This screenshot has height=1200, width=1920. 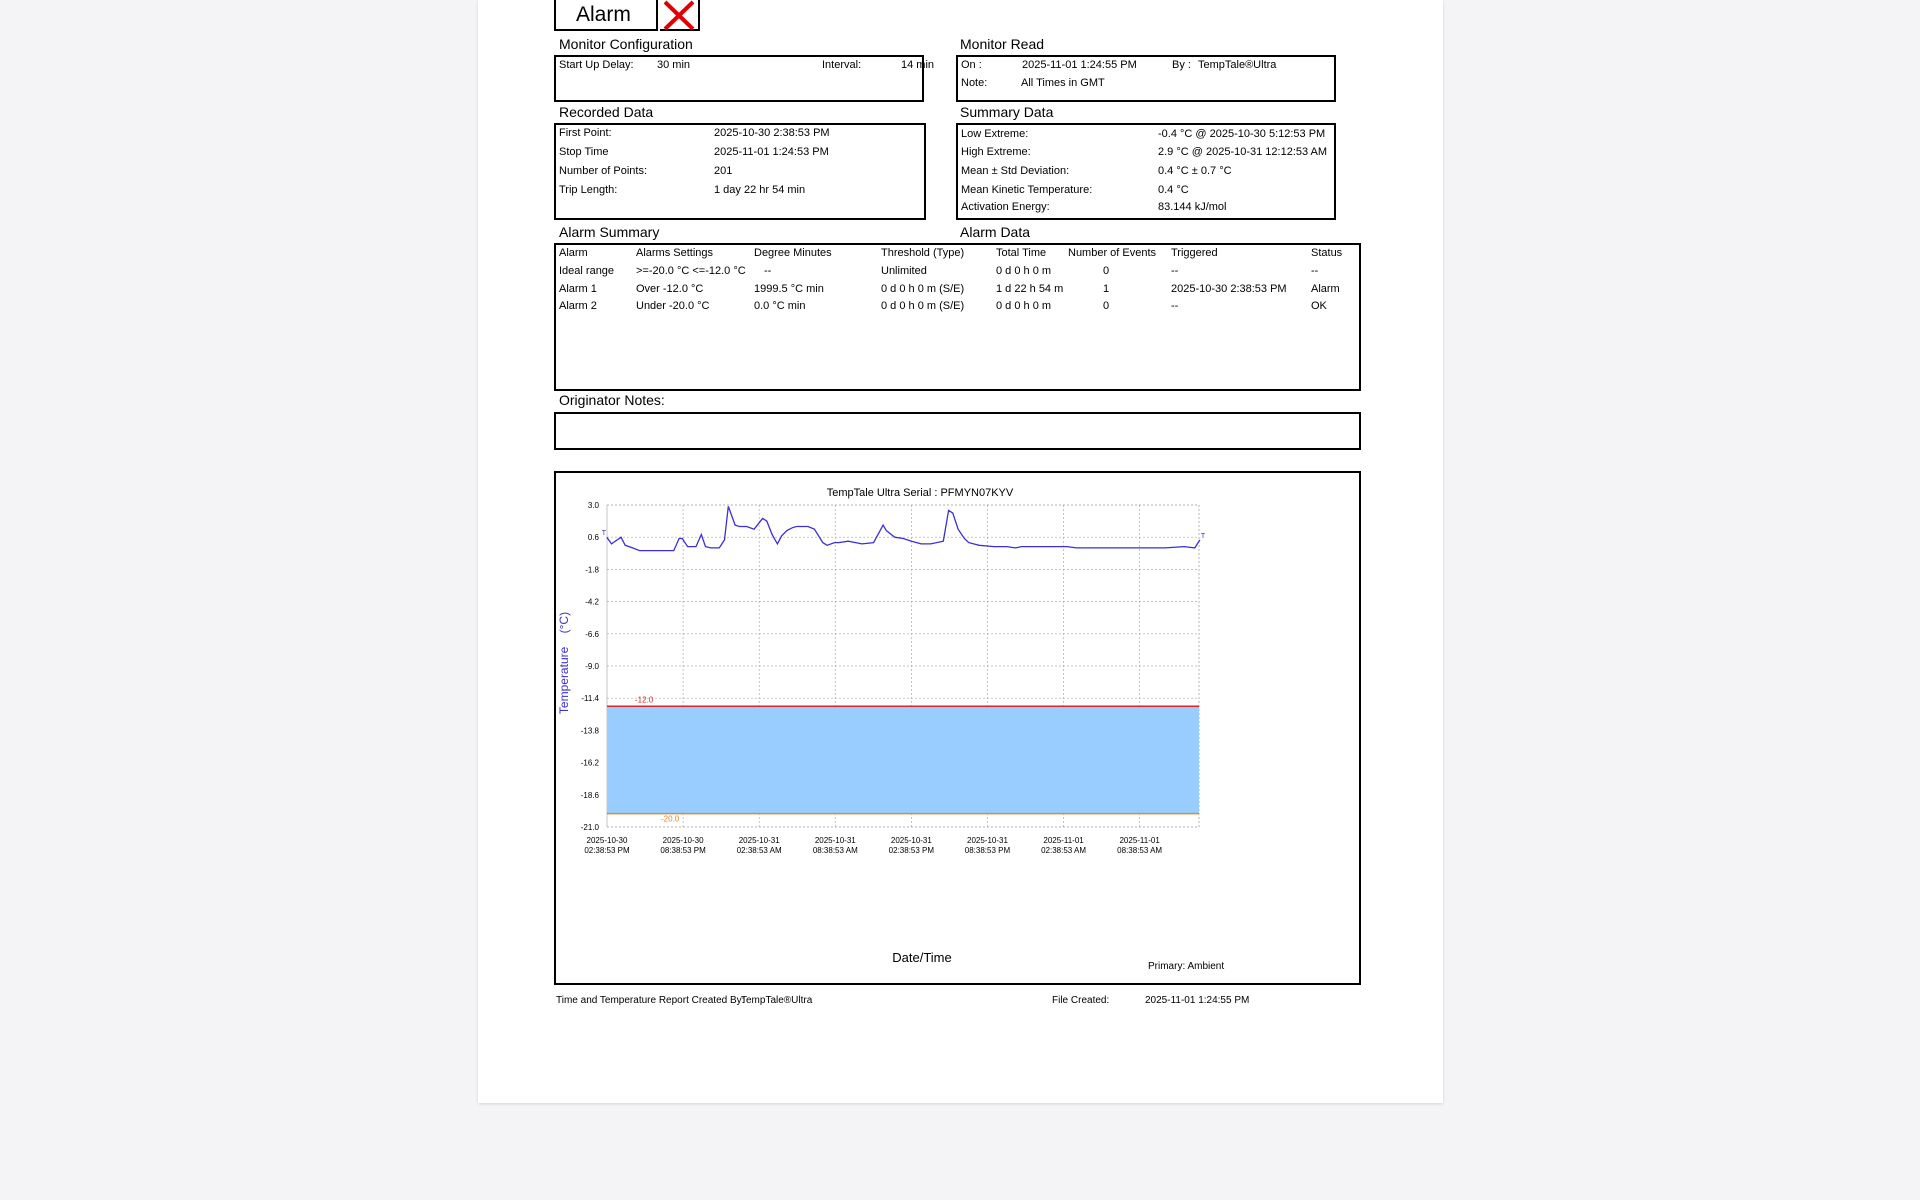 What do you see at coordinates (584, 152) in the screenshot?
I see `recorded-label: Stop Time` at bounding box center [584, 152].